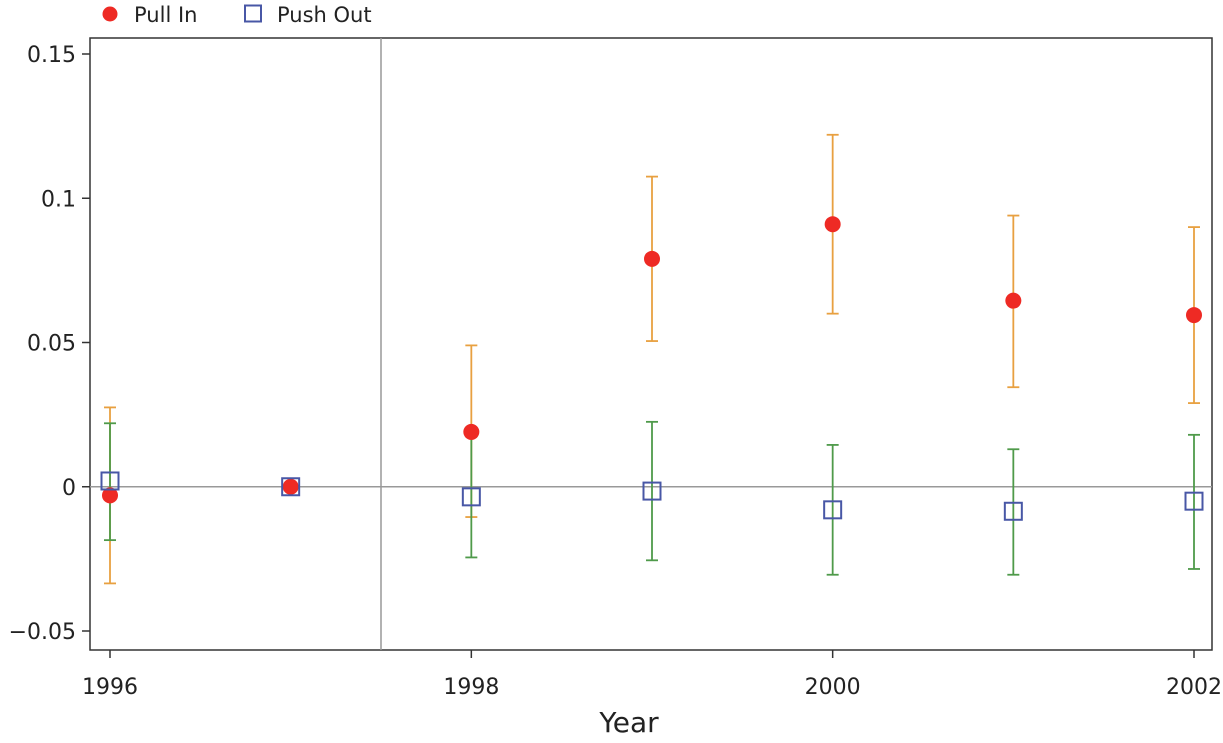  I want to click on legend-marker-pull-in, so click(110, 14).